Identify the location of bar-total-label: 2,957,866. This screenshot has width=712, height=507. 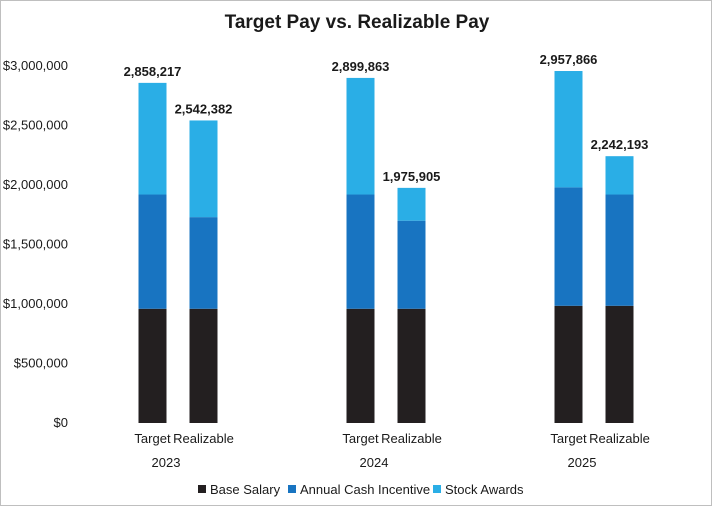
(569, 59).